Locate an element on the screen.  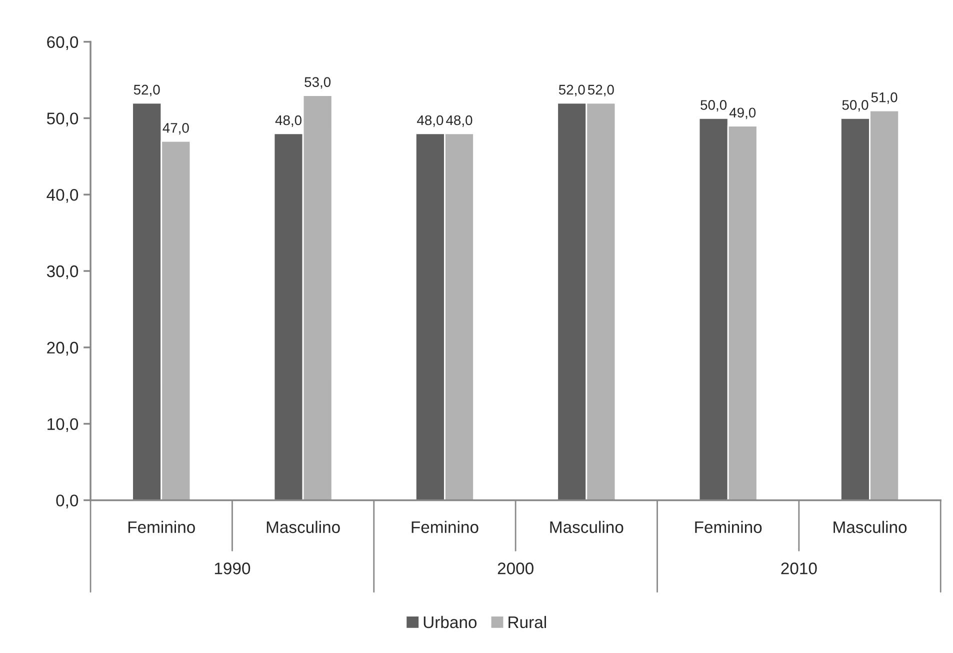
y-tick-label: 40,0 is located at coordinates (62, 195).